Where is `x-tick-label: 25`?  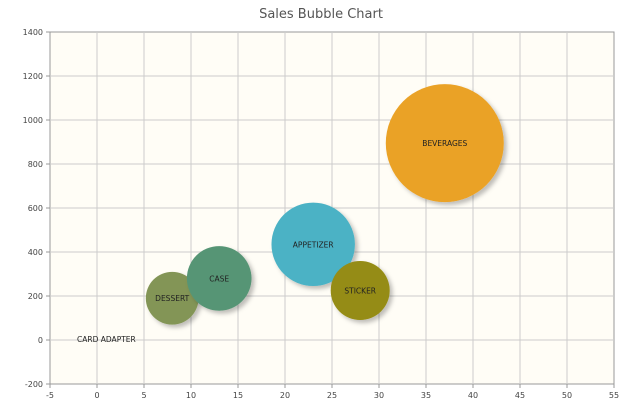 x-tick-label: 25 is located at coordinates (332, 395).